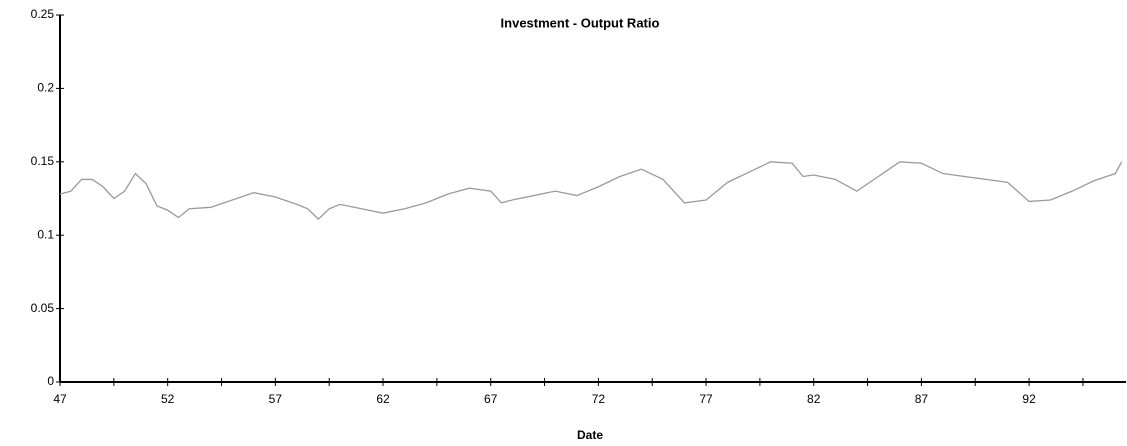 The width and height of the screenshot is (1127, 446). Describe the element at coordinates (168, 399) in the screenshot. I see `x-tick-label: 52` at that location.